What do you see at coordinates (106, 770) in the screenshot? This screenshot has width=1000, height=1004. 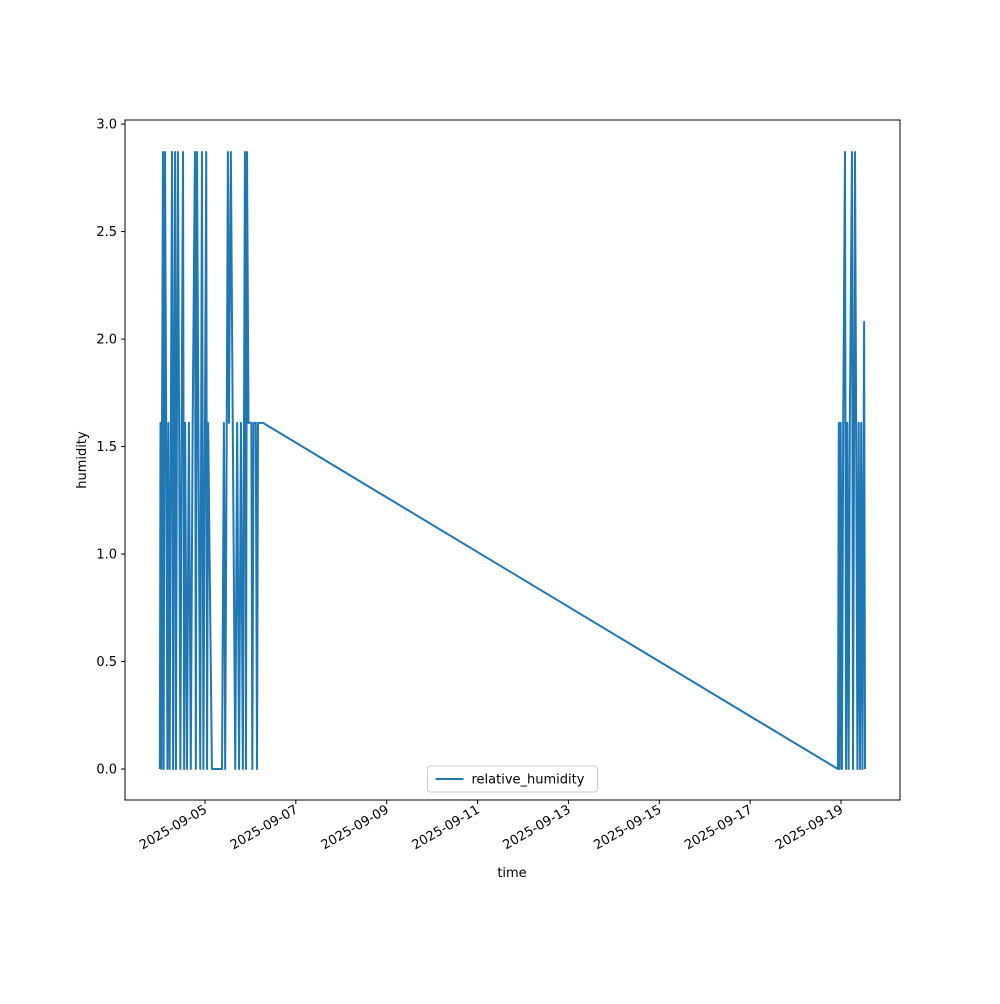 I see `y-tick-label: 0.0` at bounding box center [106, 770].